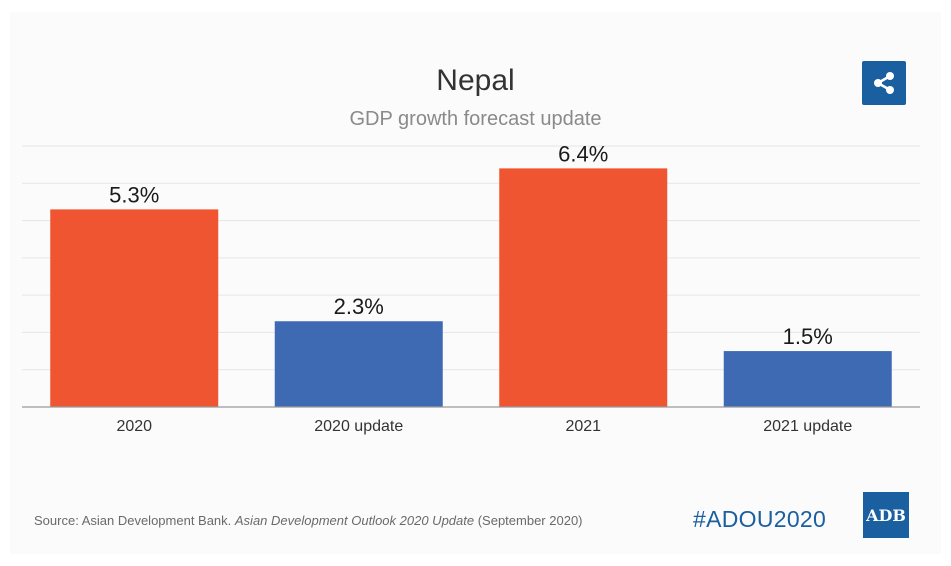 The image size is (951, 566). I want to click on adb-logo: ADB, so click(886, 515).